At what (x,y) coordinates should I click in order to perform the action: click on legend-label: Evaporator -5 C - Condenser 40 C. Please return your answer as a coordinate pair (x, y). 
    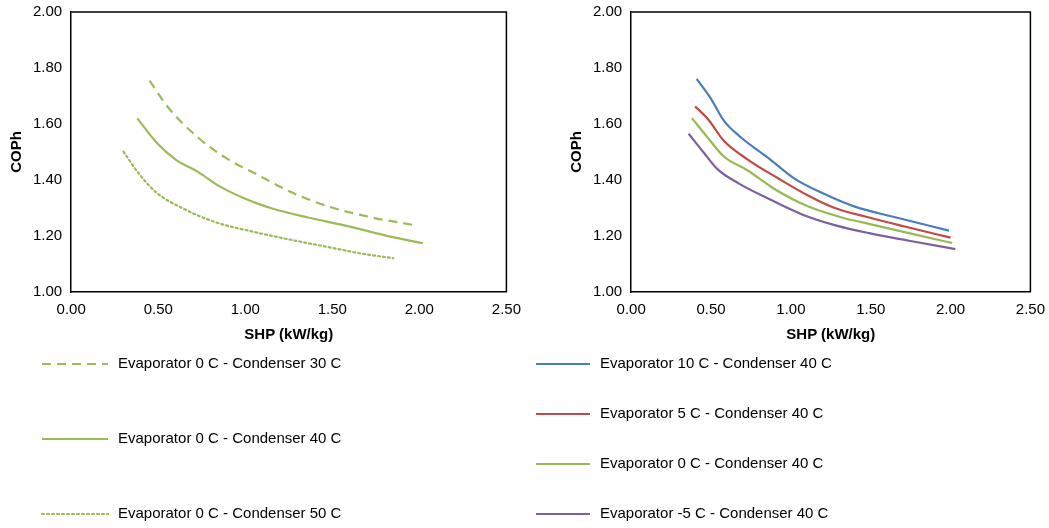
    Looking at the image, I should click on (714, 513).